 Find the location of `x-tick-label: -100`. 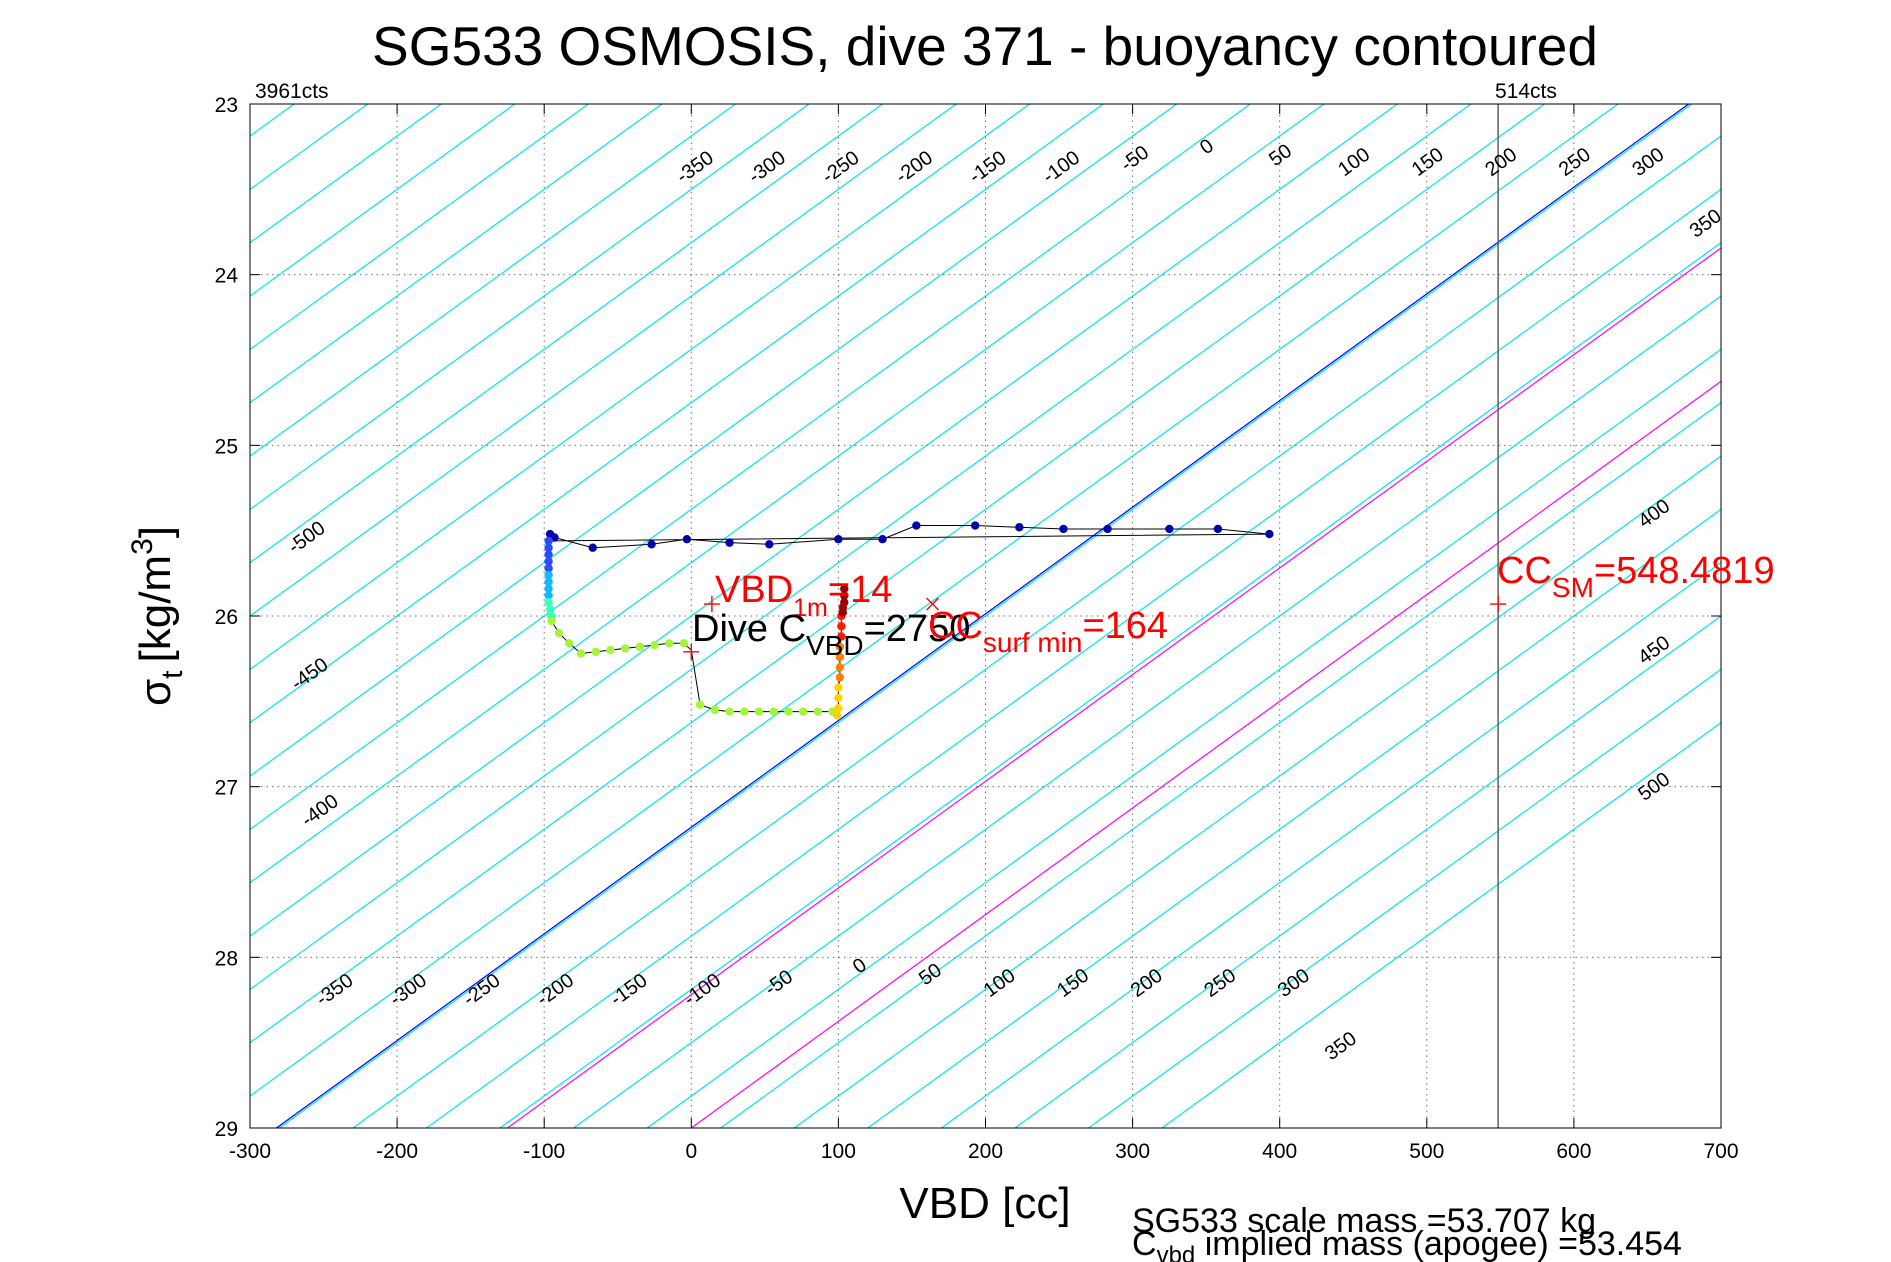

x-tick-label: -100 is located at coordinates (544, 1151).